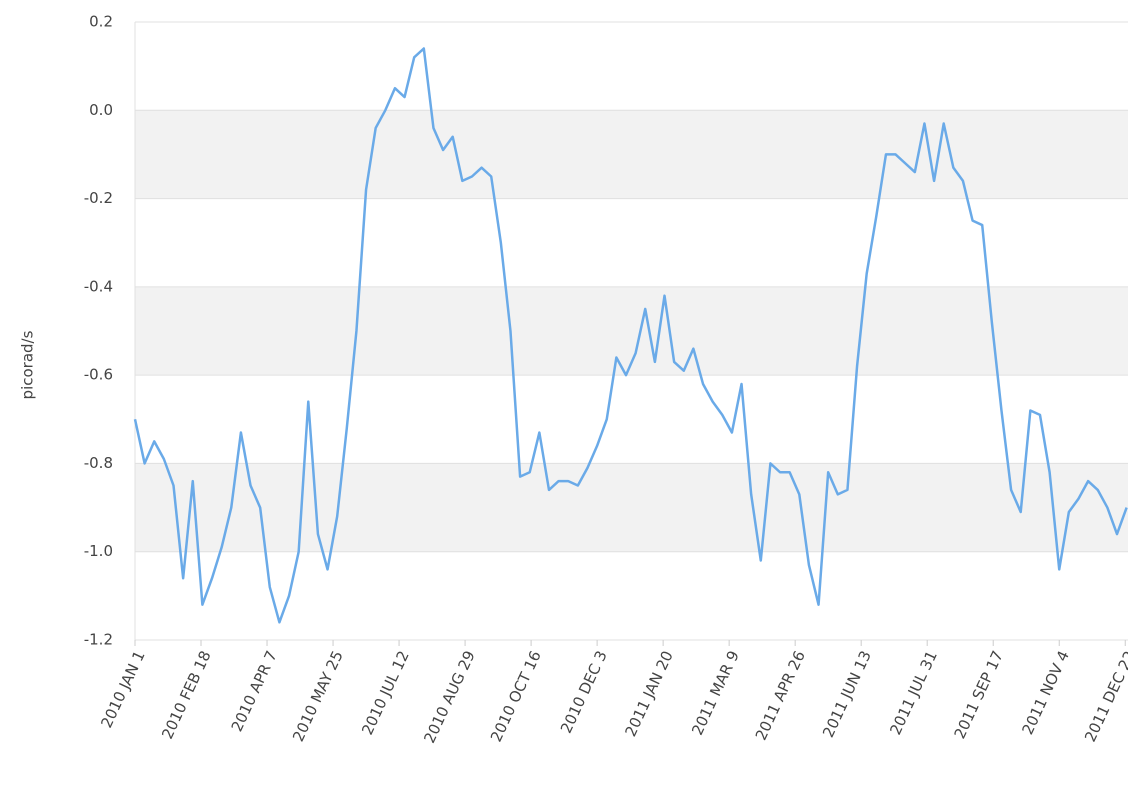 This screenshot has height=787, width=1128. What do you see at coordinates (101, 22) in the screenshot?
I see `y-tick-label: 0.2` at bounding box center [101, 22].